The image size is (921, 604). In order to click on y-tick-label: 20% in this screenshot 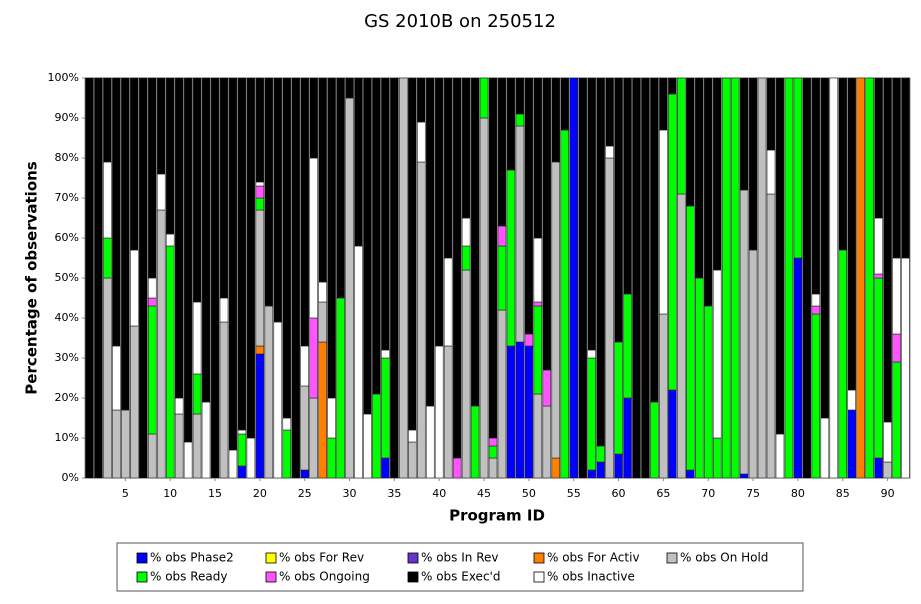, I will do `click(67, 397)`.